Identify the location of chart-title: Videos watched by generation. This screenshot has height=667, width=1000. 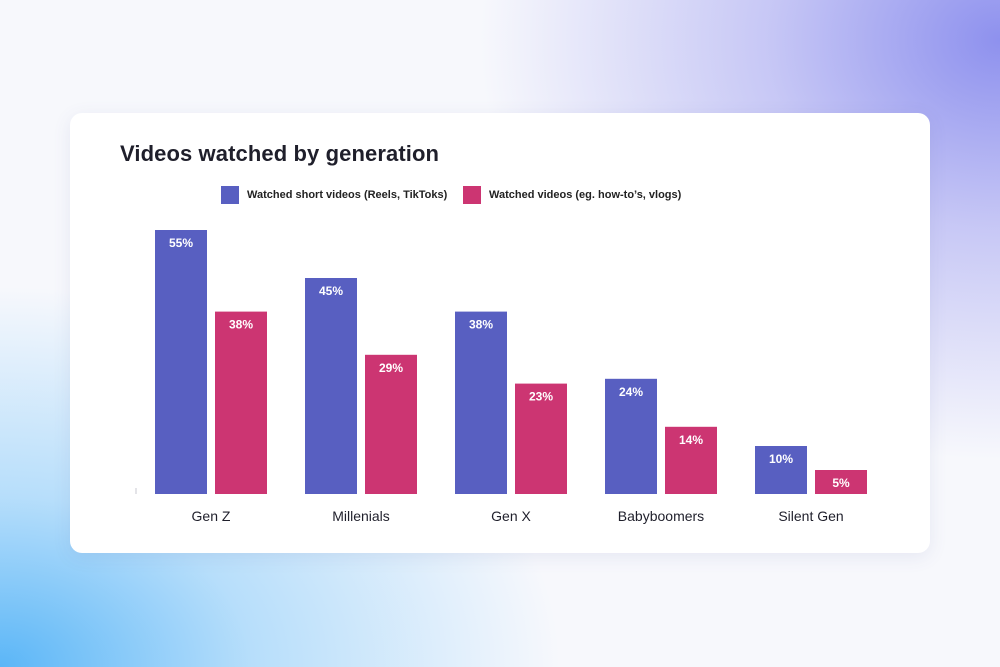
(280, 153).